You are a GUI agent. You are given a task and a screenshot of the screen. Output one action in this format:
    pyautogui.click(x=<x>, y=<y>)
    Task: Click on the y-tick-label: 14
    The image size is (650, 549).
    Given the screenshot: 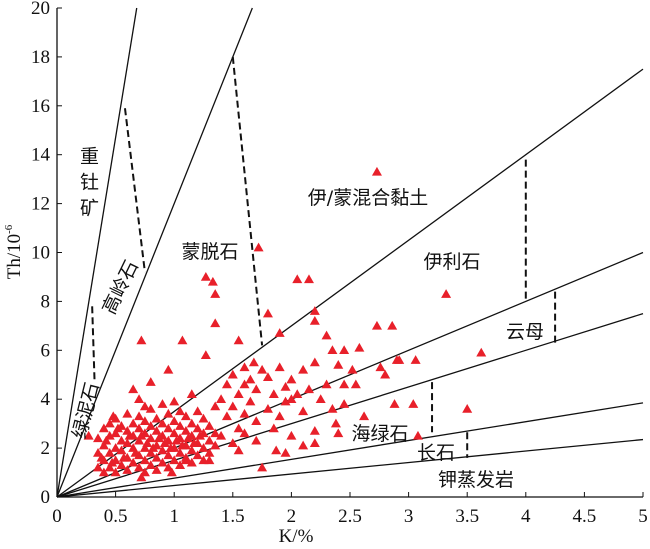 What is the action you would take?
    pyautogui.click(x=41, y=155)
    